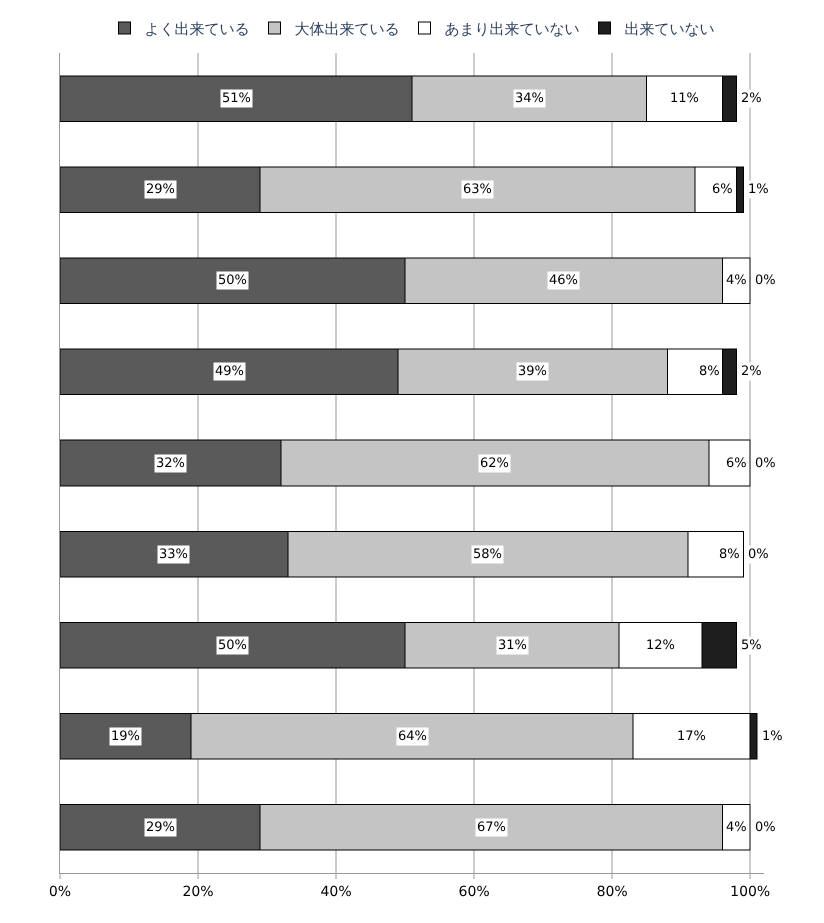  Describe the element at coordinates (669, 29) in the screenshot. I see `legend-label: 出来ていない` at that location.